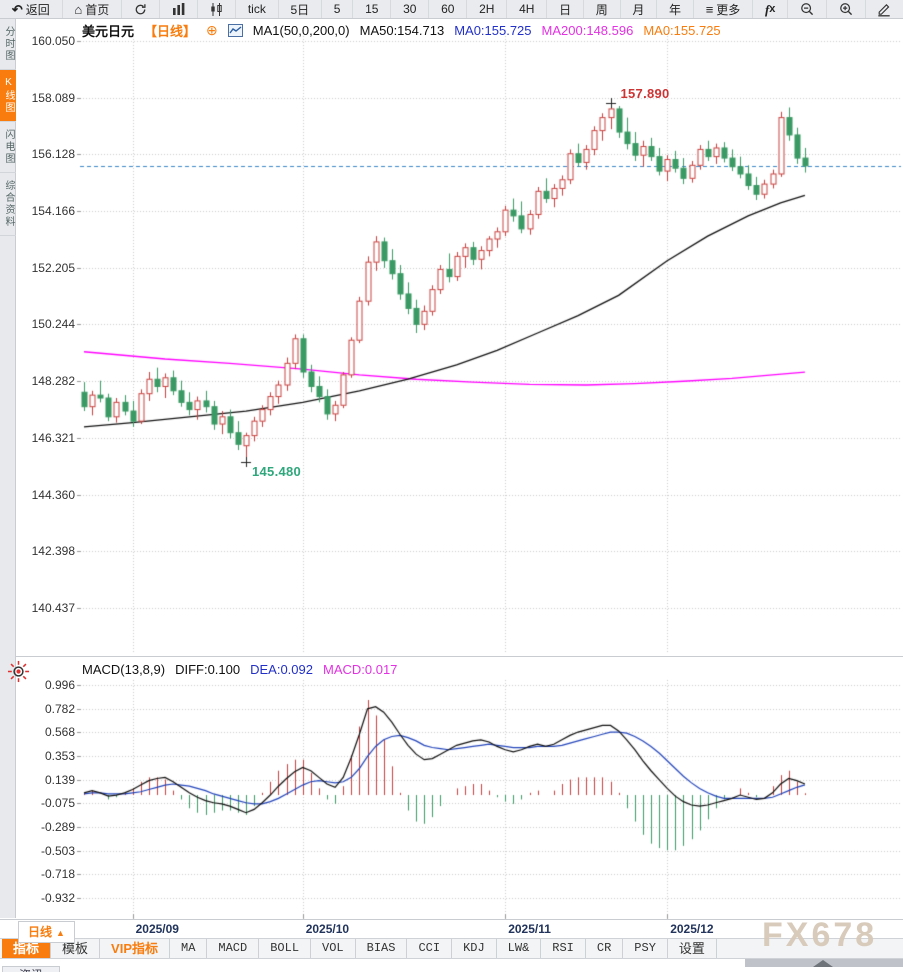 This screenshot has height=972, width=903. I want to click on indicator-item-指标: 指标, so click(27, 948).